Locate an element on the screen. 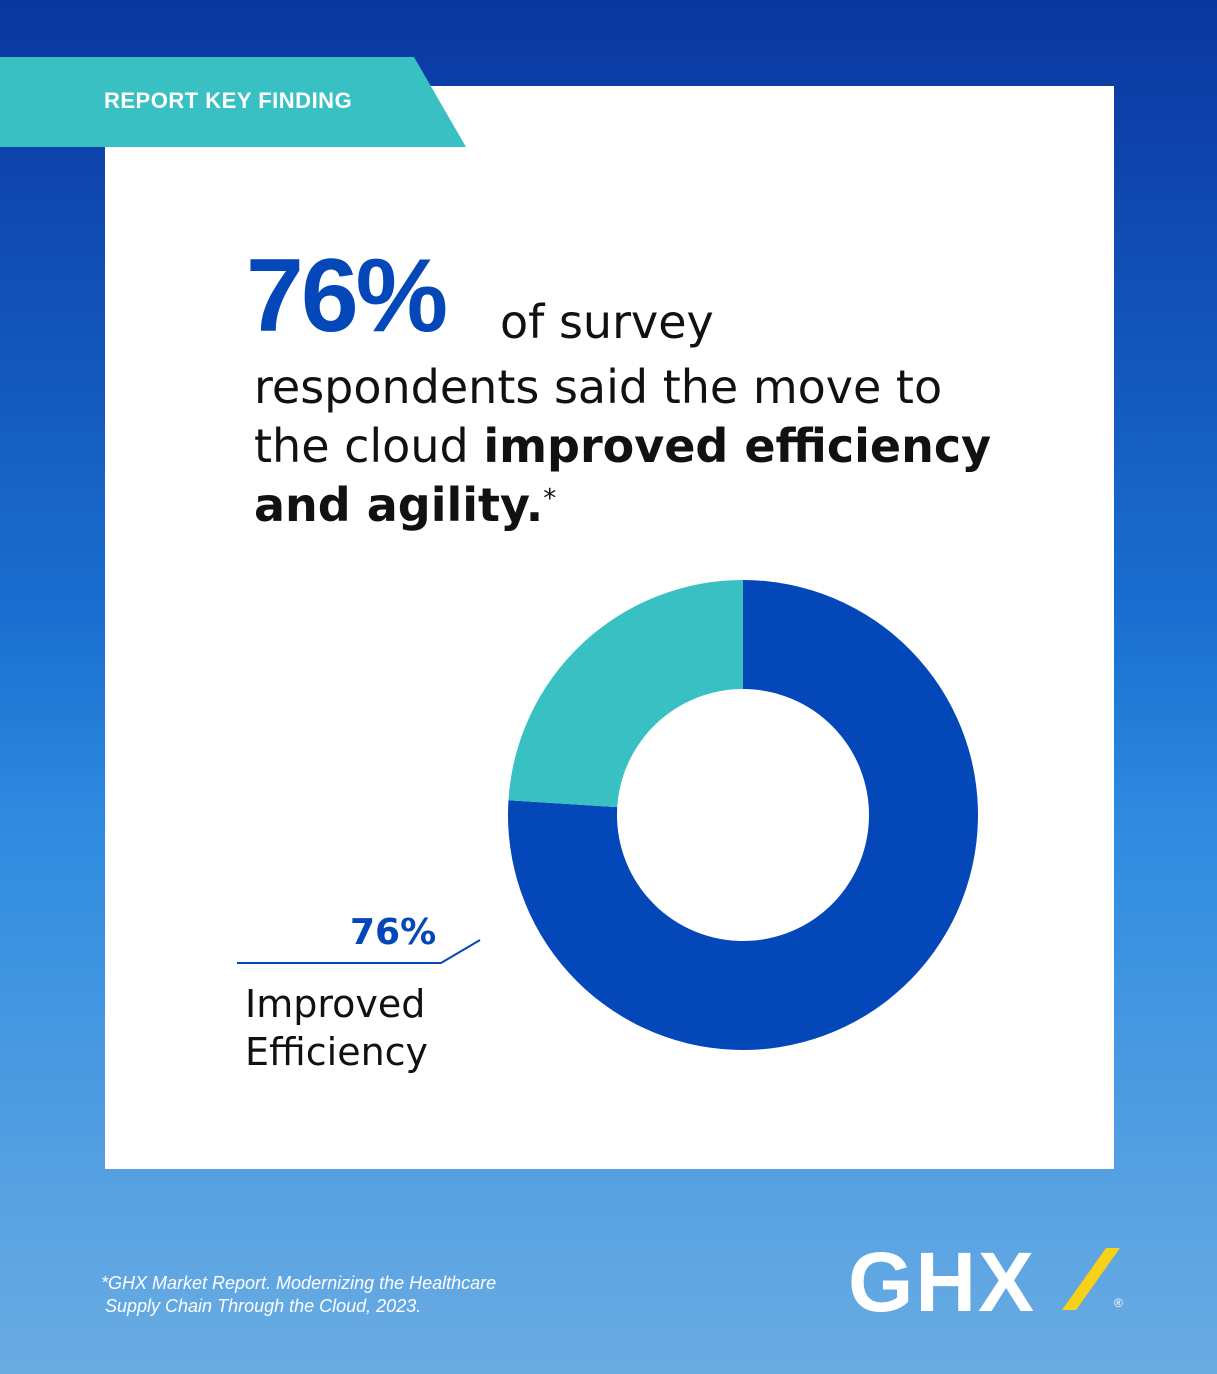 This screenshot has height=1374, width=1217. donut-slice-other is located at coordinates (625, 694).